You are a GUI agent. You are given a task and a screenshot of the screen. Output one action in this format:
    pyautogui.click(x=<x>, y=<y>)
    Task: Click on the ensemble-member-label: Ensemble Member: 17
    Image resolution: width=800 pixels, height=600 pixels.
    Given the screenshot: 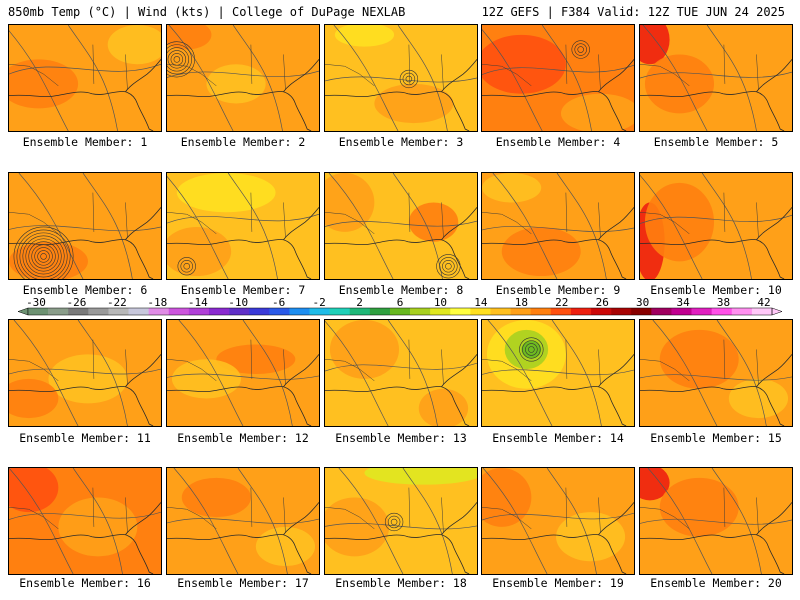 What is the action you would take?
    pyautogui.click(x=243, y=583)
    